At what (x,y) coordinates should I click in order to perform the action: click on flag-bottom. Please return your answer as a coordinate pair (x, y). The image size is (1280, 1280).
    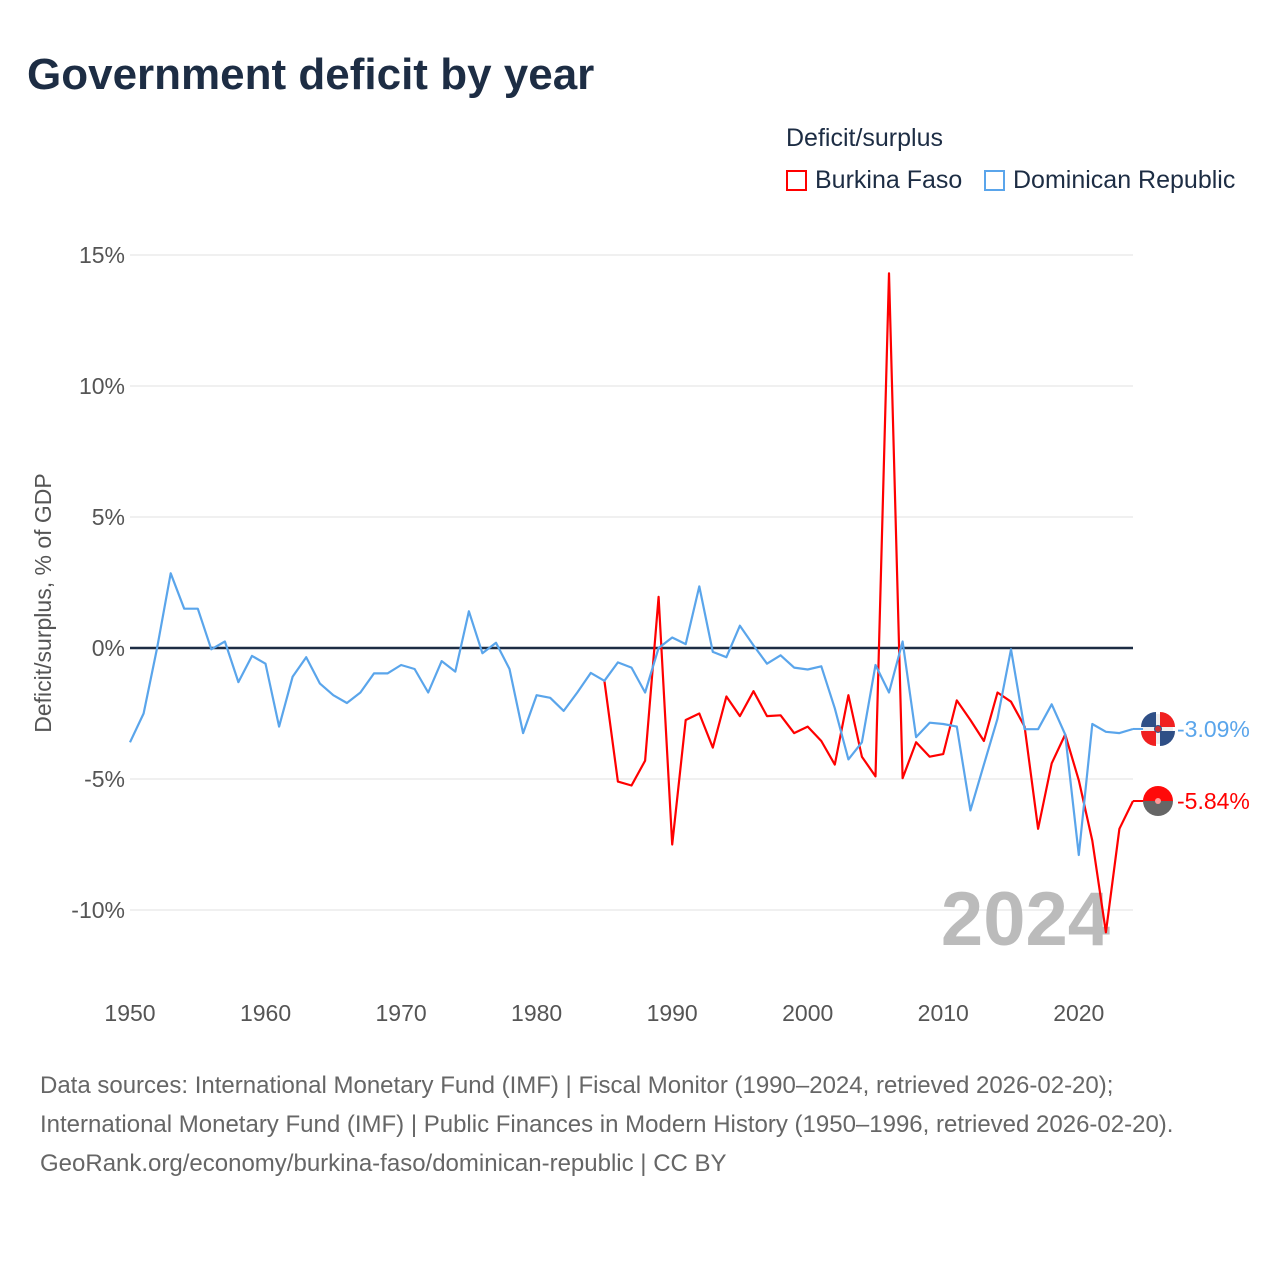
    Looking at the image, I should click on (1158, 809).